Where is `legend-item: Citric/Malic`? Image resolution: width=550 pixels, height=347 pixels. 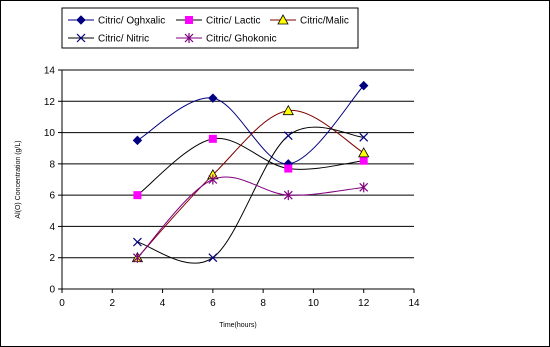 legend-item: Citric/Malic is located at coordinates (309, 20).